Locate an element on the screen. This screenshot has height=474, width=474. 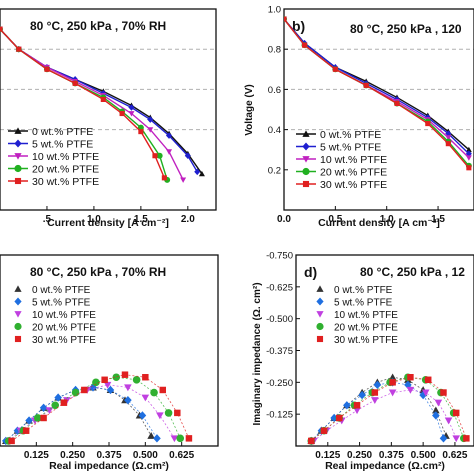
chart-title: 80 °C, 250 kPa , 120 is located at coordinates (406, 29).